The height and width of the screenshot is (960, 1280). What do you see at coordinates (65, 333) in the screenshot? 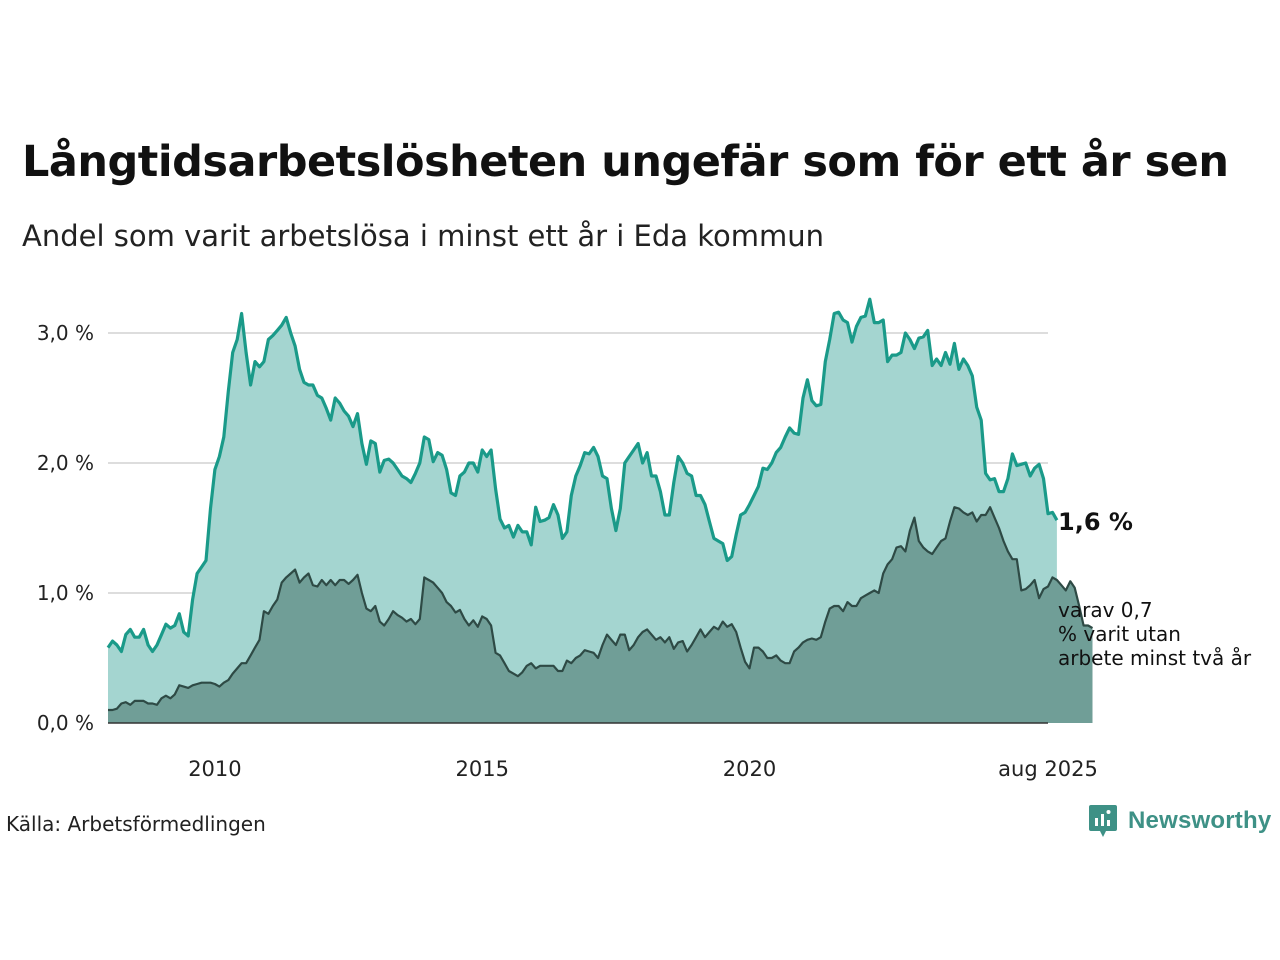
I see `y-tick-label: 3,0 %` at bounding box center [65, 333].